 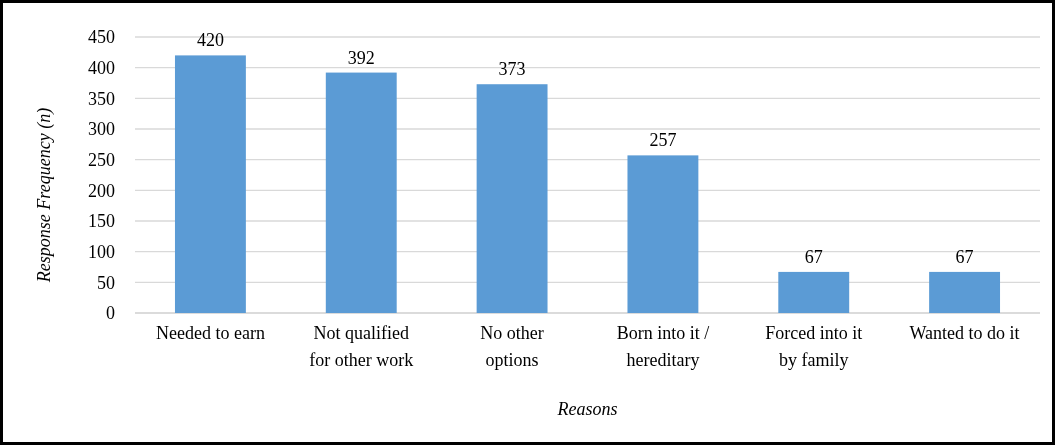 I want to click on x-tick-label: Needed to earn, so click(x=210, y=333).